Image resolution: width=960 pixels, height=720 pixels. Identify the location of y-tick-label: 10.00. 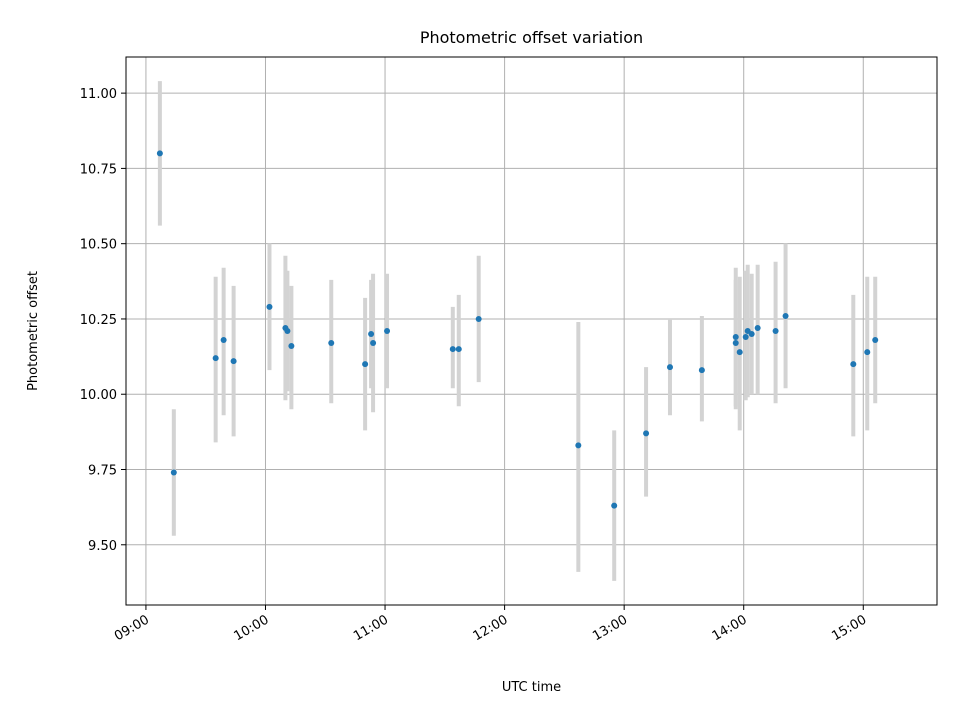
(98, 395).